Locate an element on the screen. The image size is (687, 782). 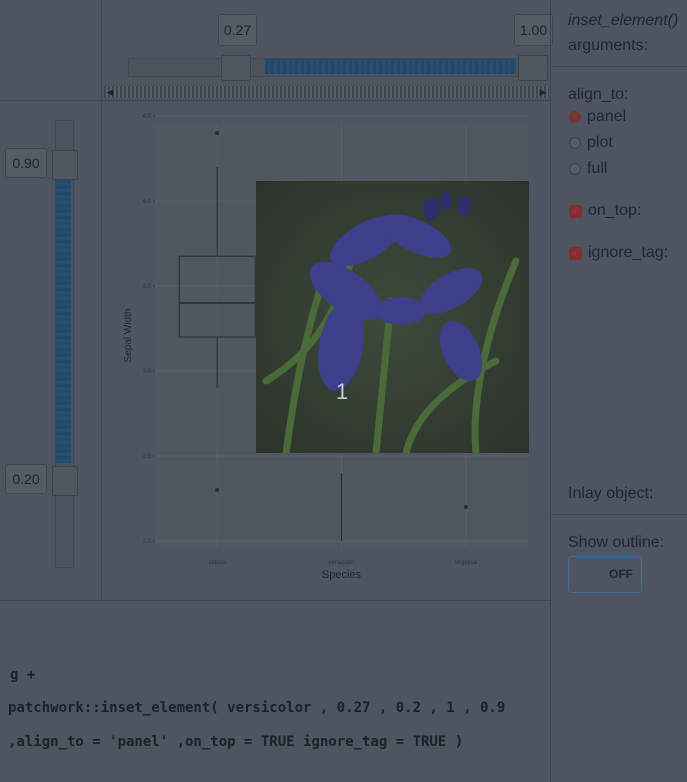
inset-flower-image: 1 is located at coordinates (392, 317).